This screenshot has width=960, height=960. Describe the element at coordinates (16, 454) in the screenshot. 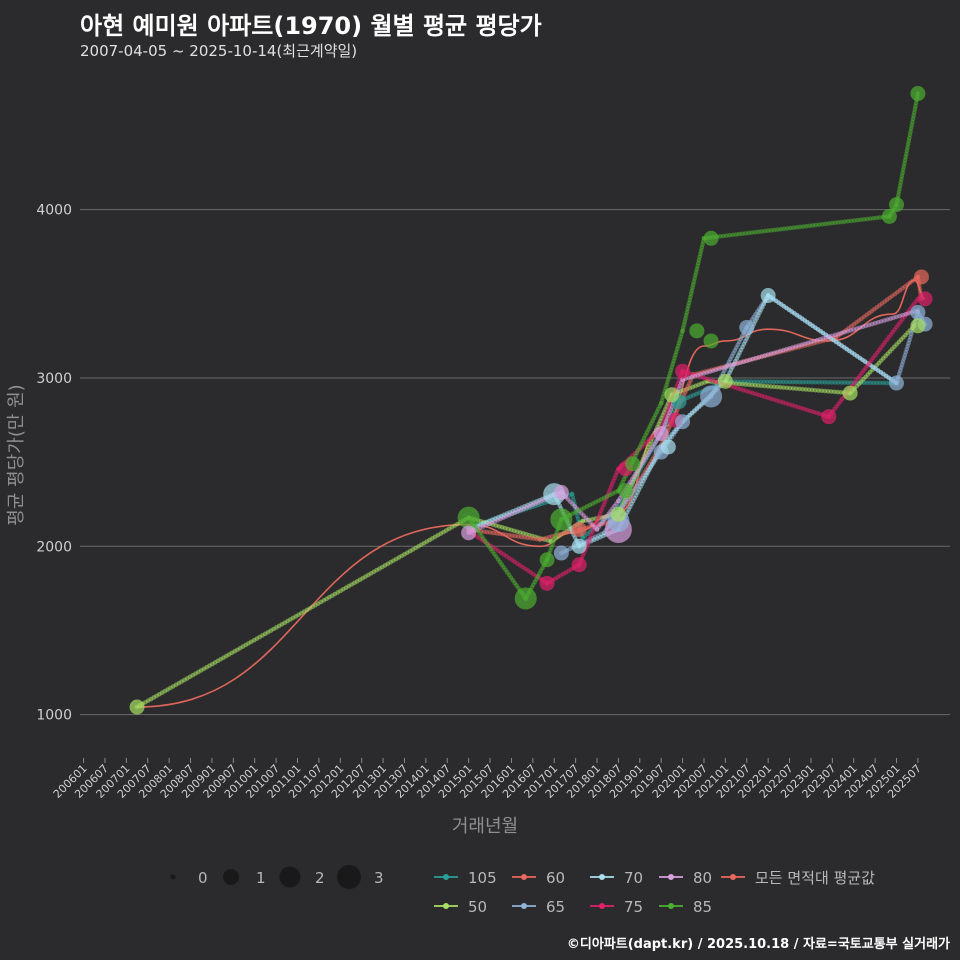

I see `y-axis-title: 평균 평당가(만 원)` at that location.